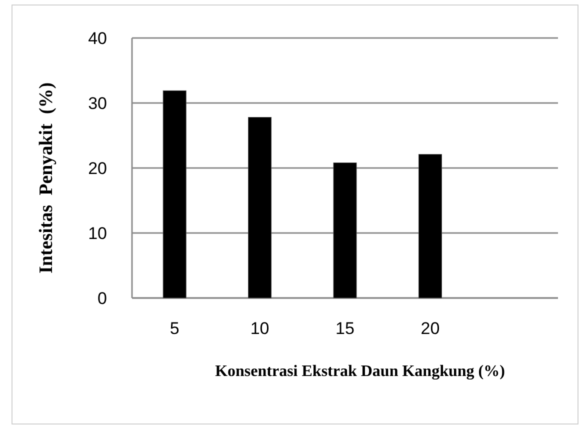  I want to click on x-tick-label: 5, so click(175, 328).